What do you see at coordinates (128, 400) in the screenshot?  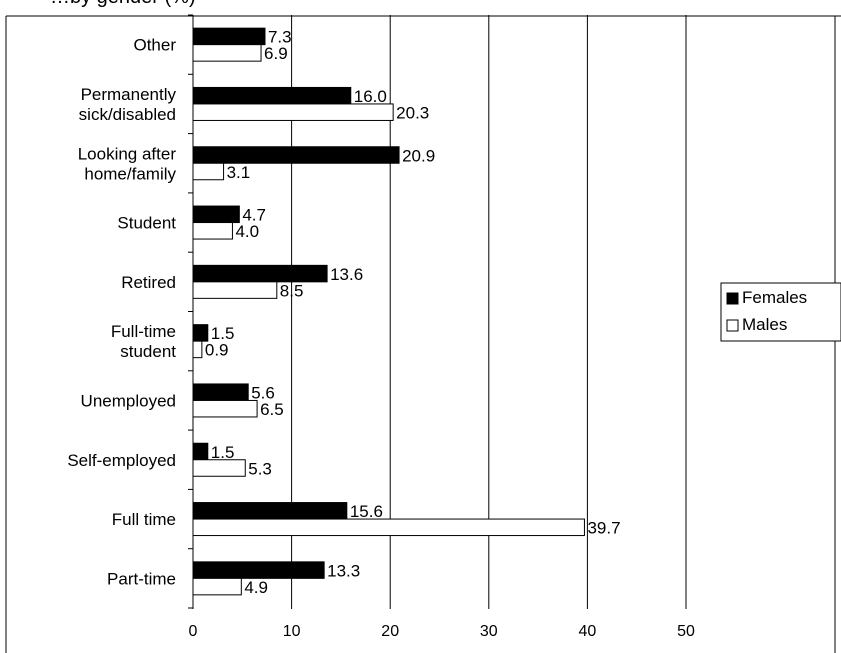 I see `category-label: Unemployed` at bounding box center [128, 400].